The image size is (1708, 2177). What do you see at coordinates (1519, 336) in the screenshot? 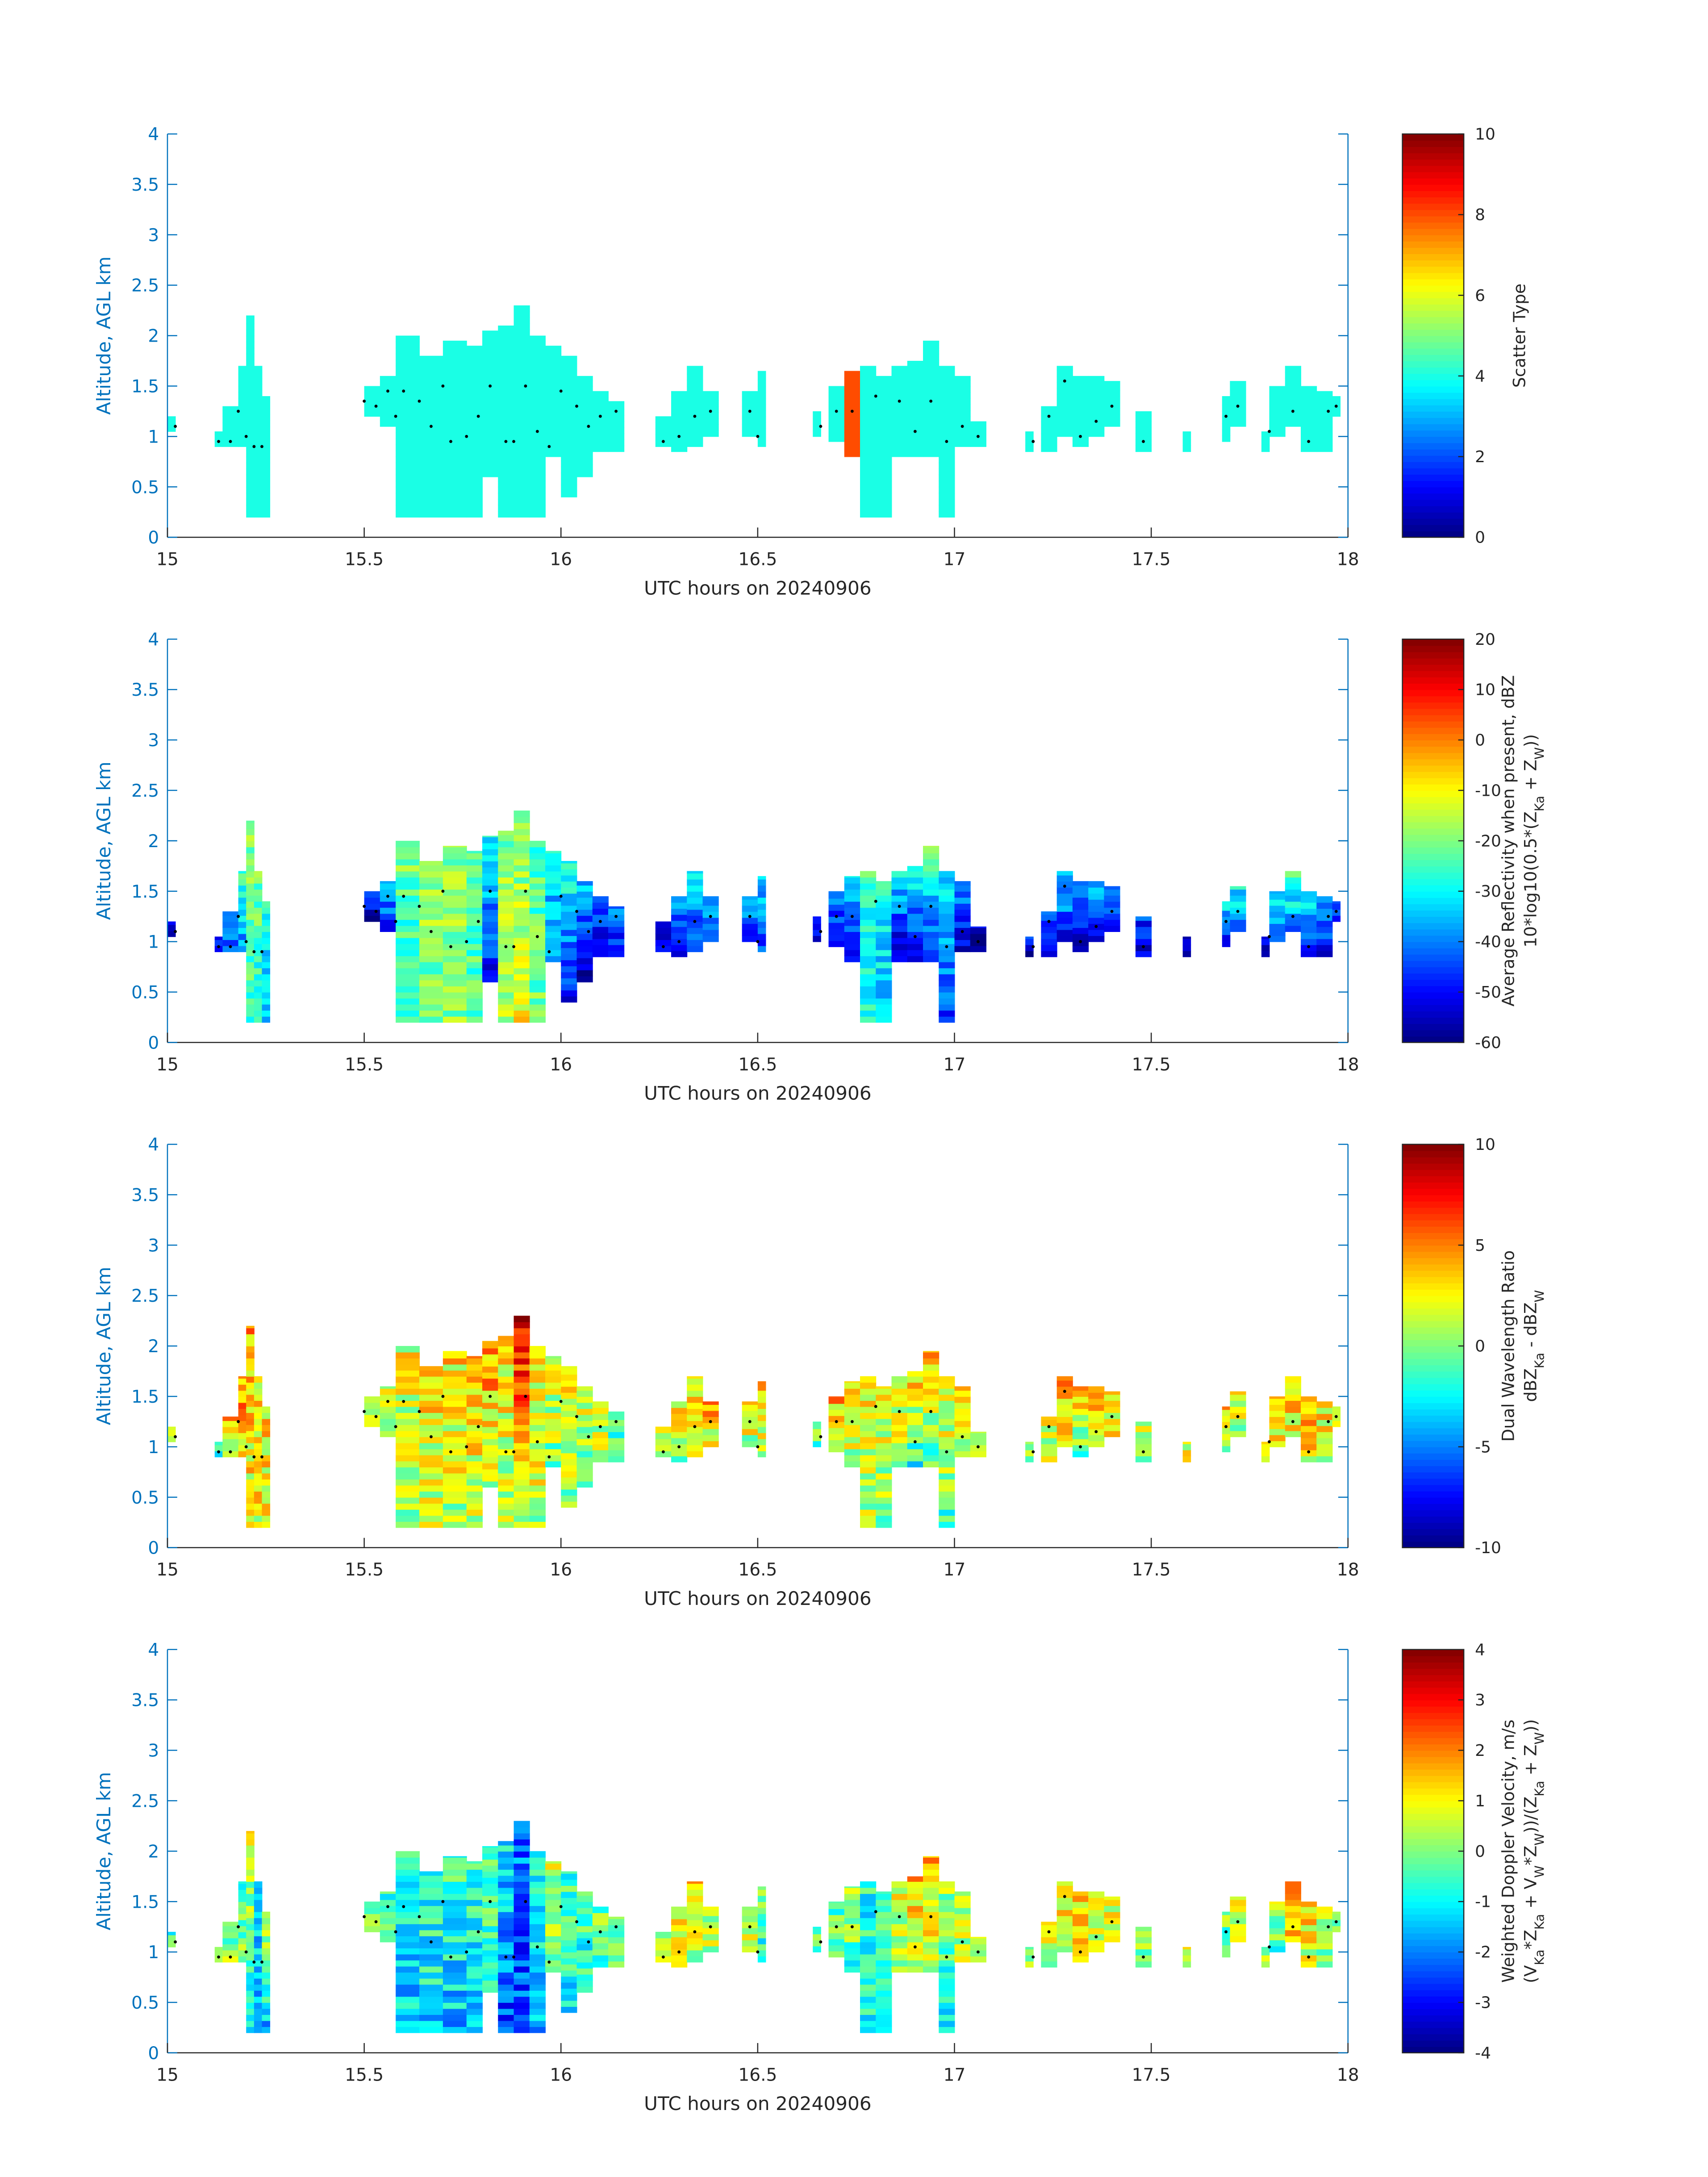
I see `colorbar-label-line: Scatter Type` at bounding box center [1519, 336].